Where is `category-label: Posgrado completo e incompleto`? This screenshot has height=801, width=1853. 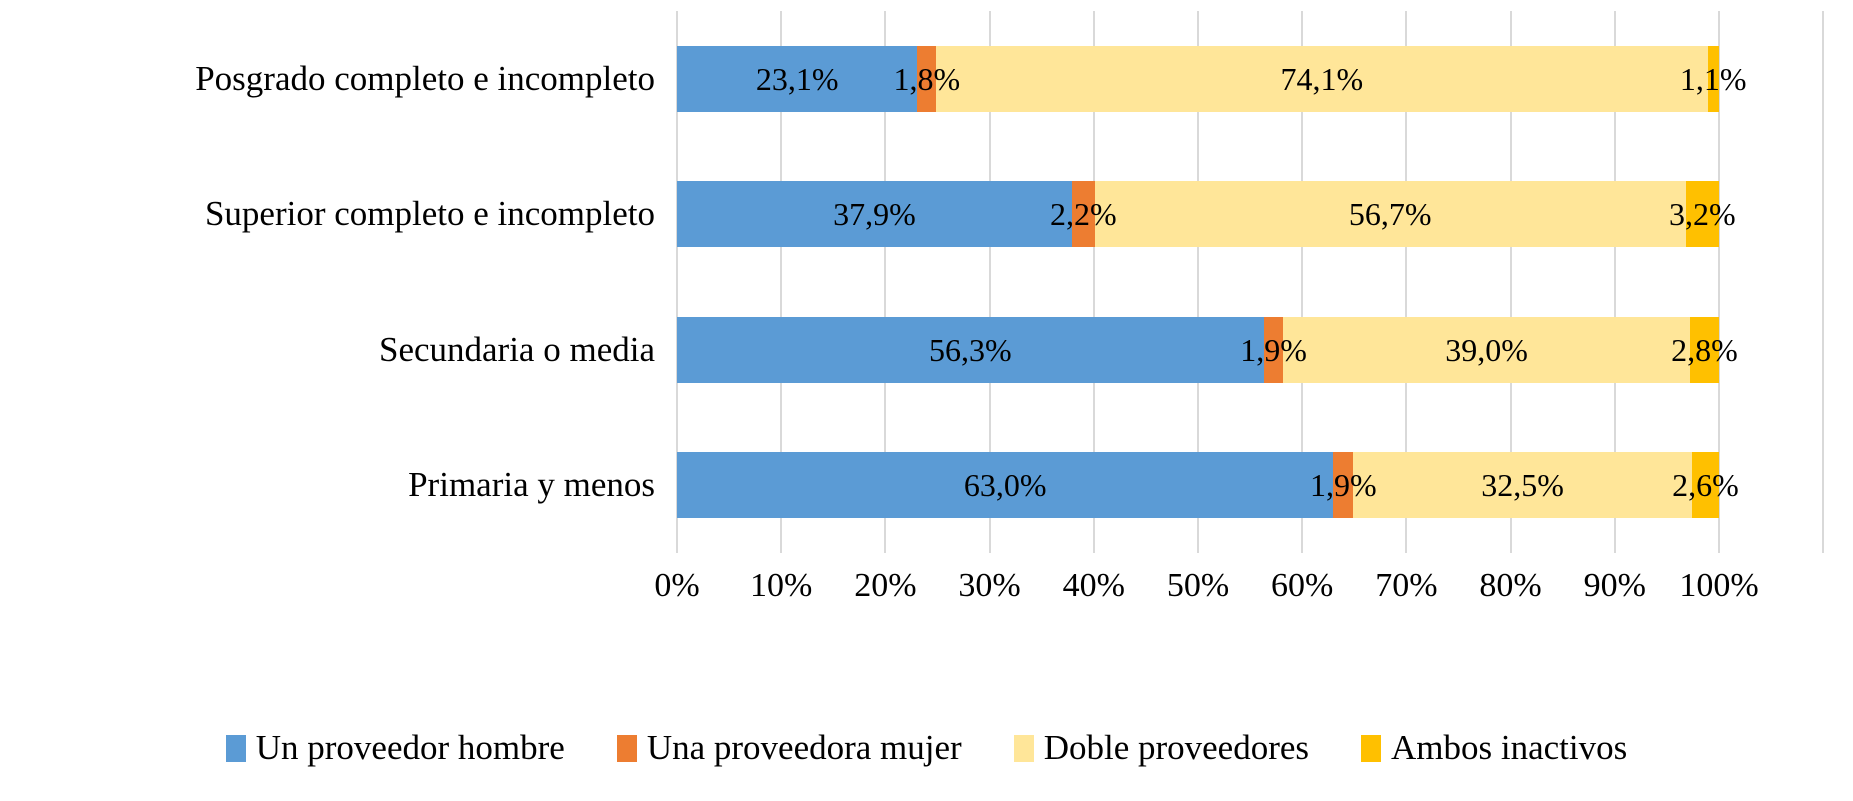 category-label: Posgrado completo e incompleto is located at coordinates (425, 78).